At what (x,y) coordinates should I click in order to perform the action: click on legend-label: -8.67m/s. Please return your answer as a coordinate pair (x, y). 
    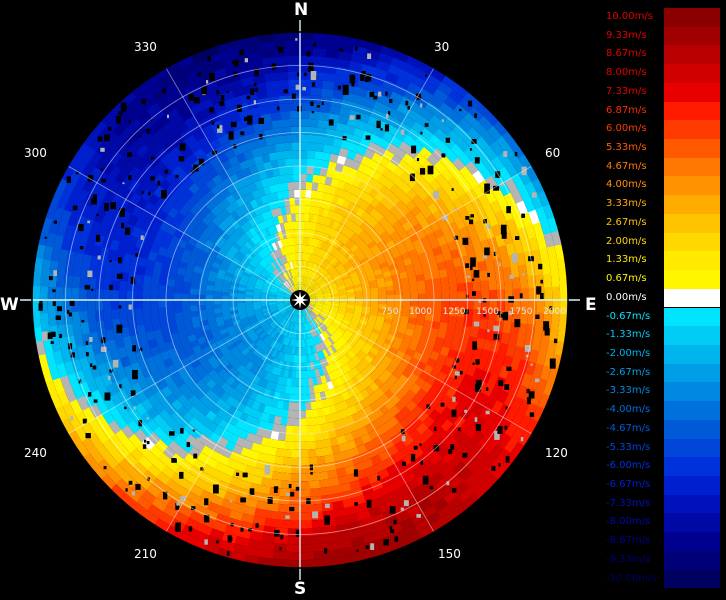
    Looking at the image, I should click on (628, 541).